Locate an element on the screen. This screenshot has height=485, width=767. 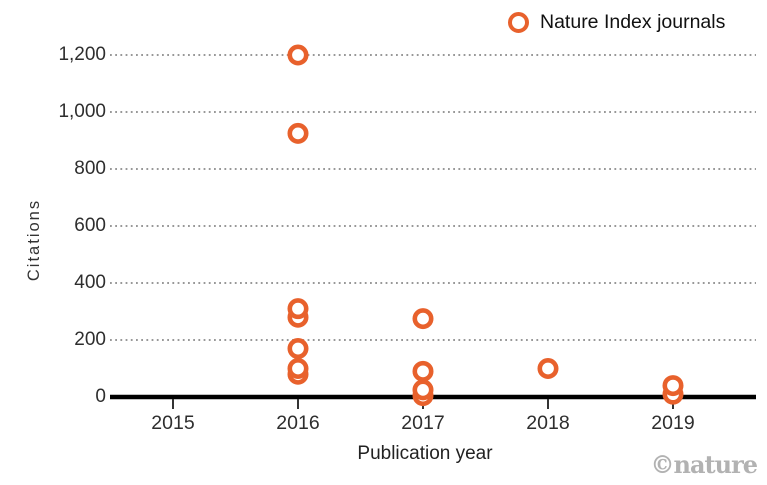
legend-label: Nature Index journals is located at coordinates (633, 22).